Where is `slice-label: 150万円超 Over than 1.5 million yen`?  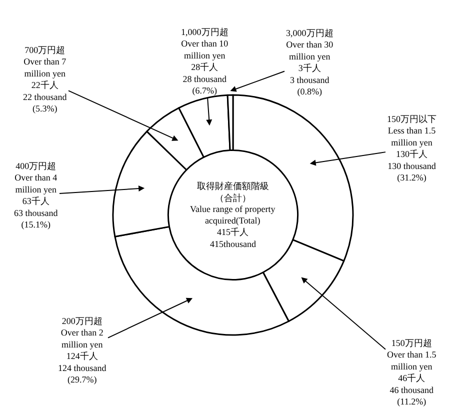
slice-label: 150万円超 Over than 1.5 million yen is located at coordinates (412, 355).